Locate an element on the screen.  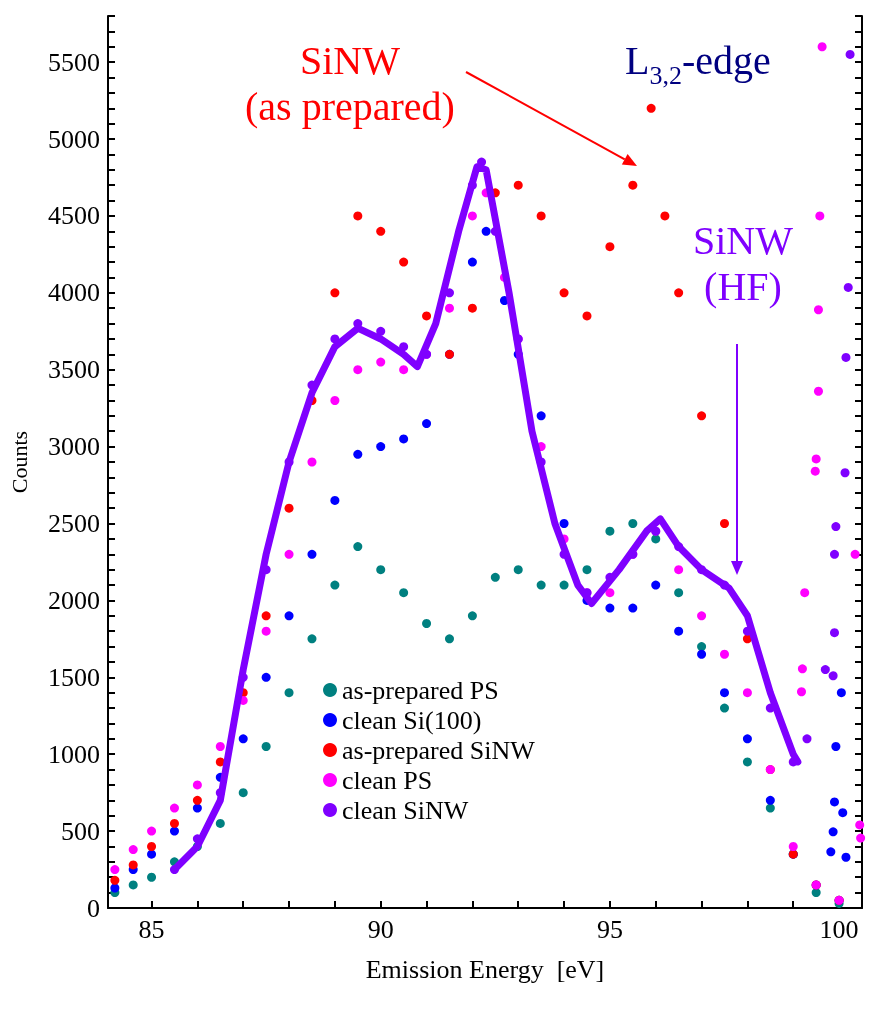
y-tick-label: 3500 is located at coordinates (74, 370).